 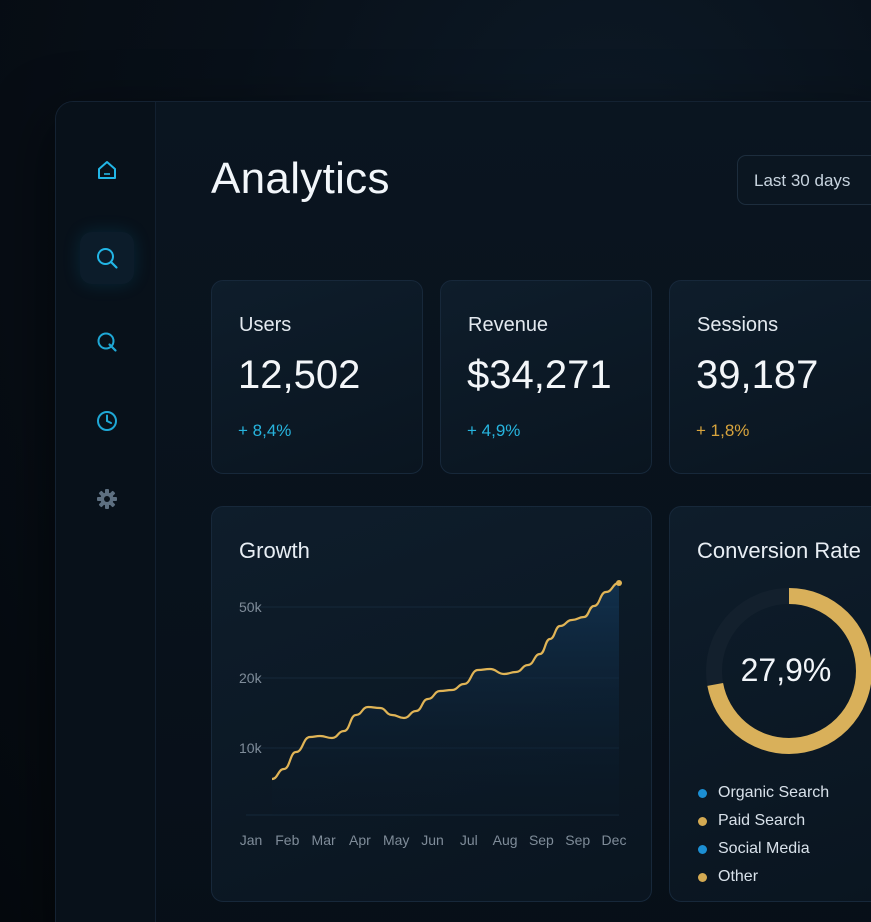 I want to click on sidebar-item-search, so click(x=107, y=258).